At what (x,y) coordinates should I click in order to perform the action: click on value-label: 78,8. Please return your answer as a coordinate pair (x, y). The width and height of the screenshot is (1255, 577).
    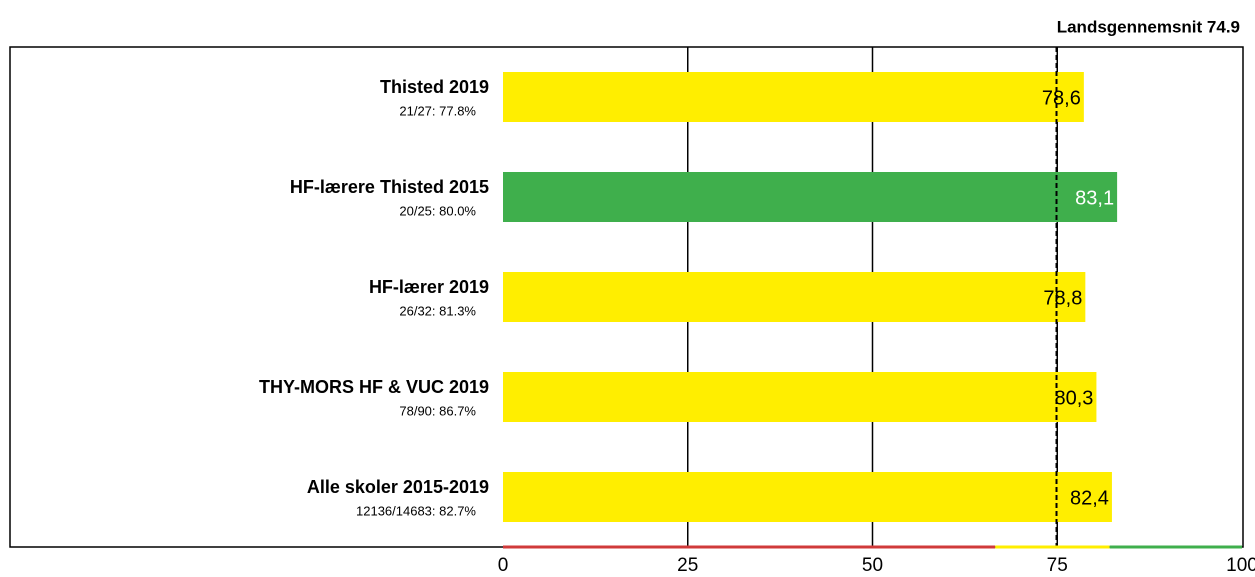
    Looking at the image, I should click on (1062, 298).